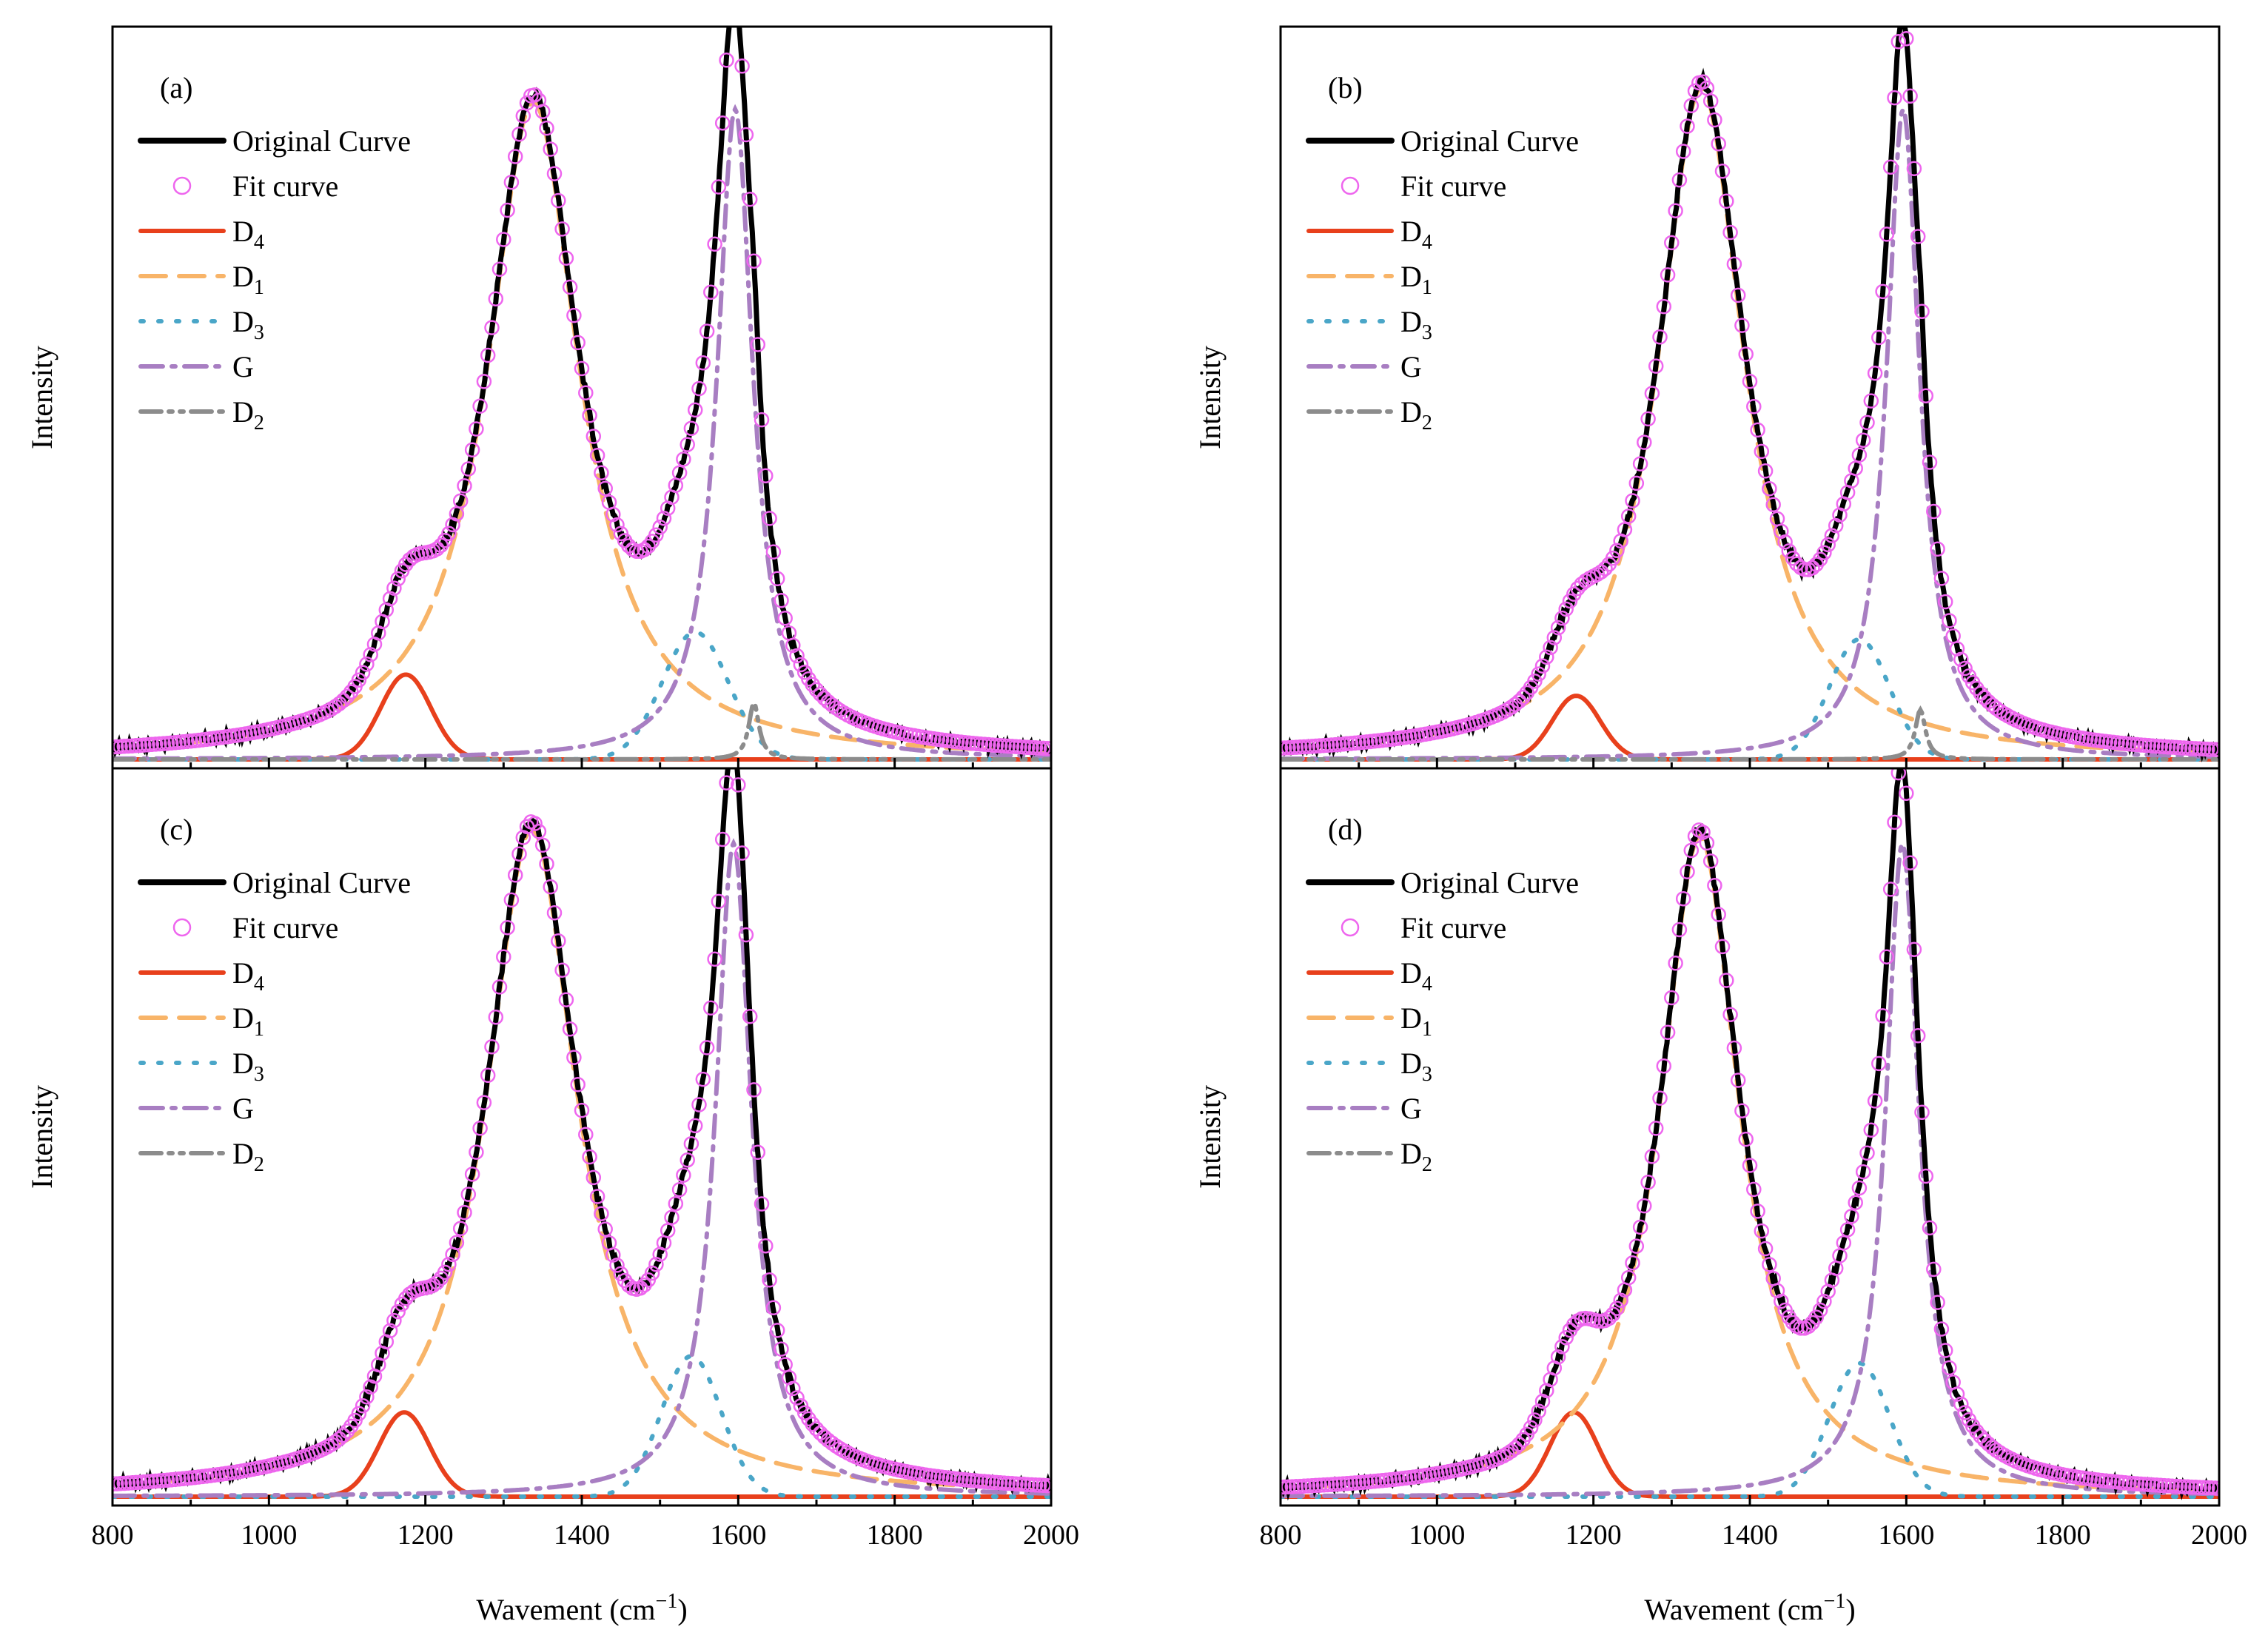  I want to click on x-tick-label: 1200, so click(425, 1536).